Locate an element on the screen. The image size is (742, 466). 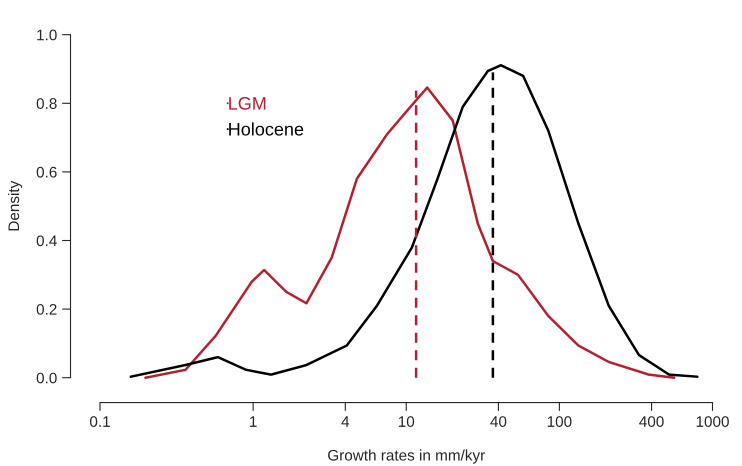
x-tick-label: 4 is located at coordinates (345, 421).